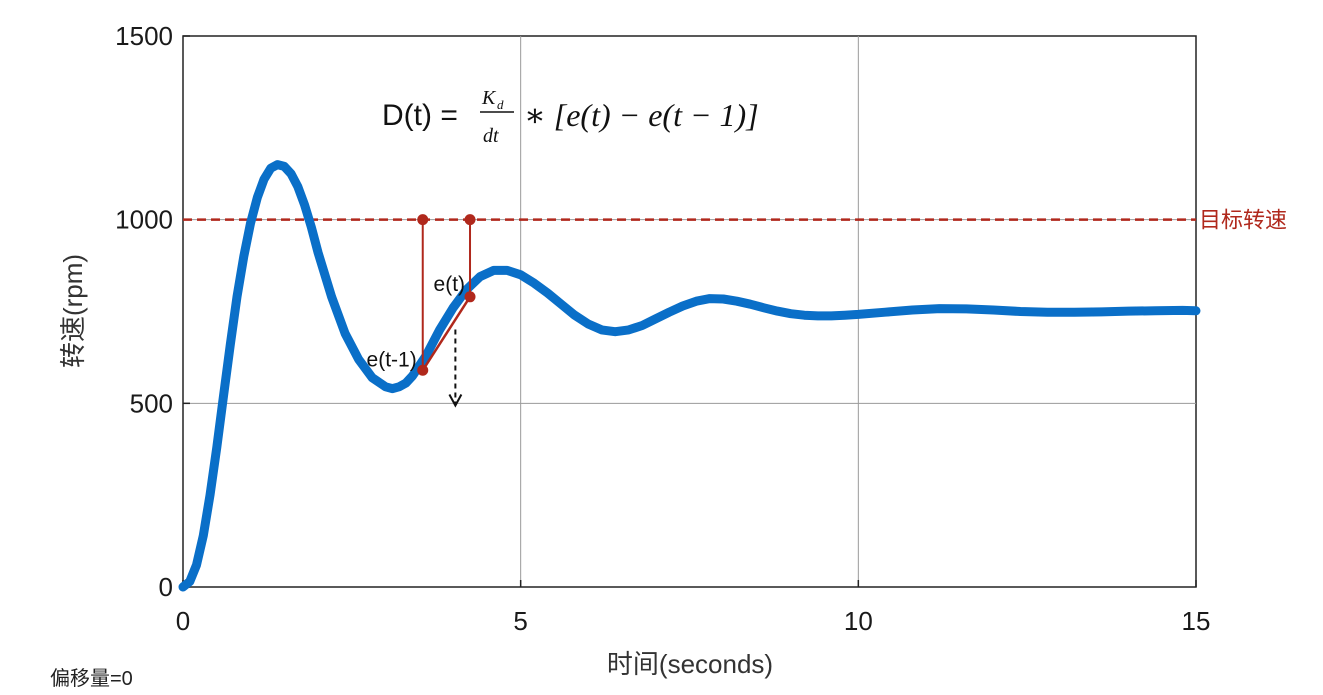 This screenshot has width=1323, height=695. Describe the element at coordinates (693, 608) in the screenshot. I see `x-axis-ticks: 0 5 10 15` at that location.